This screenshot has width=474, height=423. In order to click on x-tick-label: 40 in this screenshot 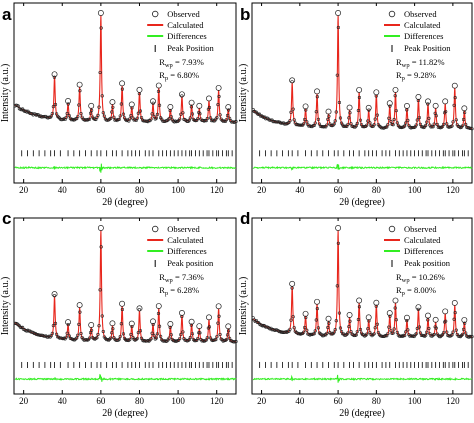, I will do `click(63, 401)`.